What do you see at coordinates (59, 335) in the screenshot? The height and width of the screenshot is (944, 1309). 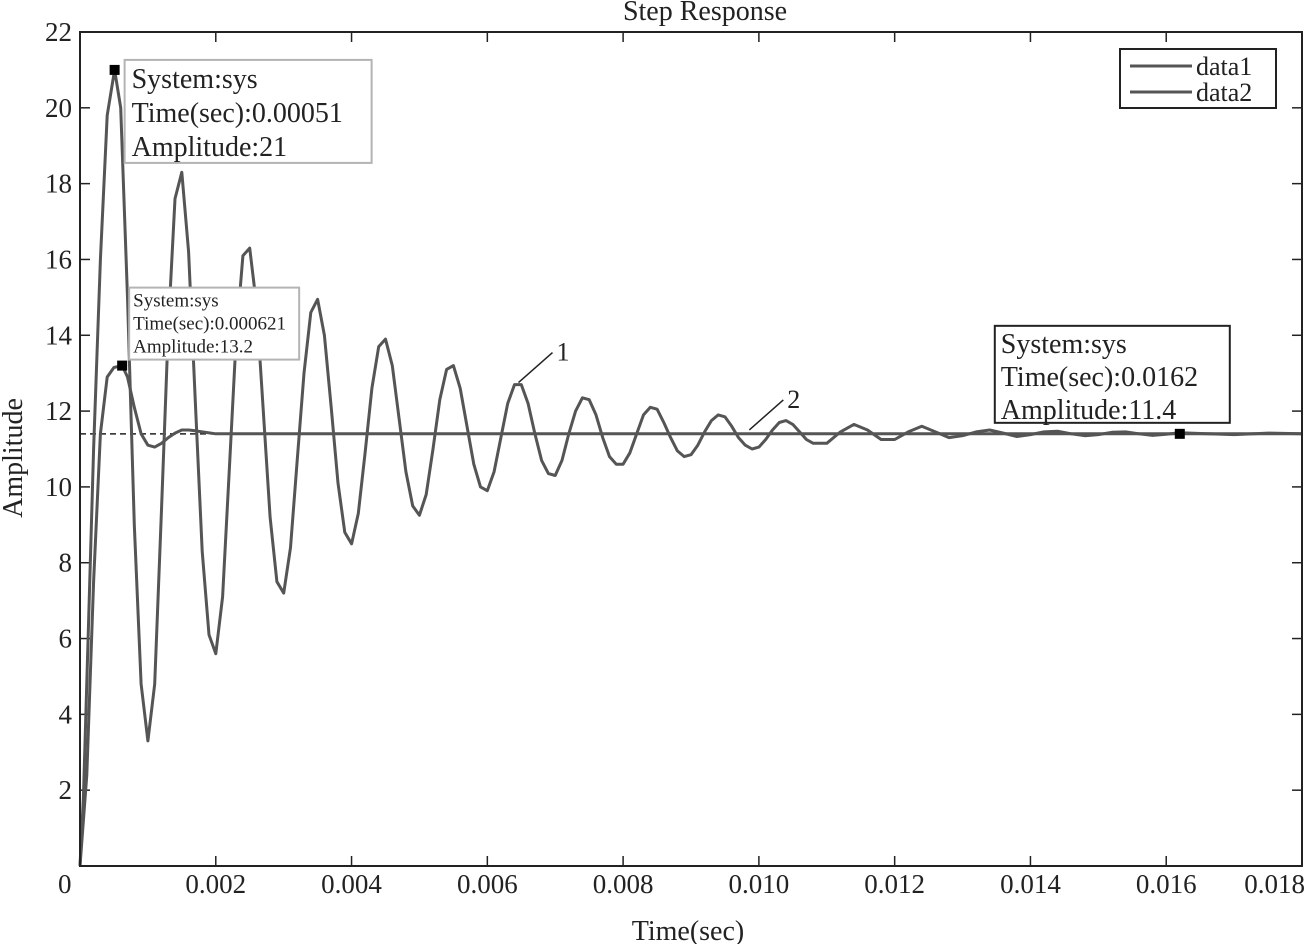 I see `y-tick-label: 14` at bounding box center [59, 335].